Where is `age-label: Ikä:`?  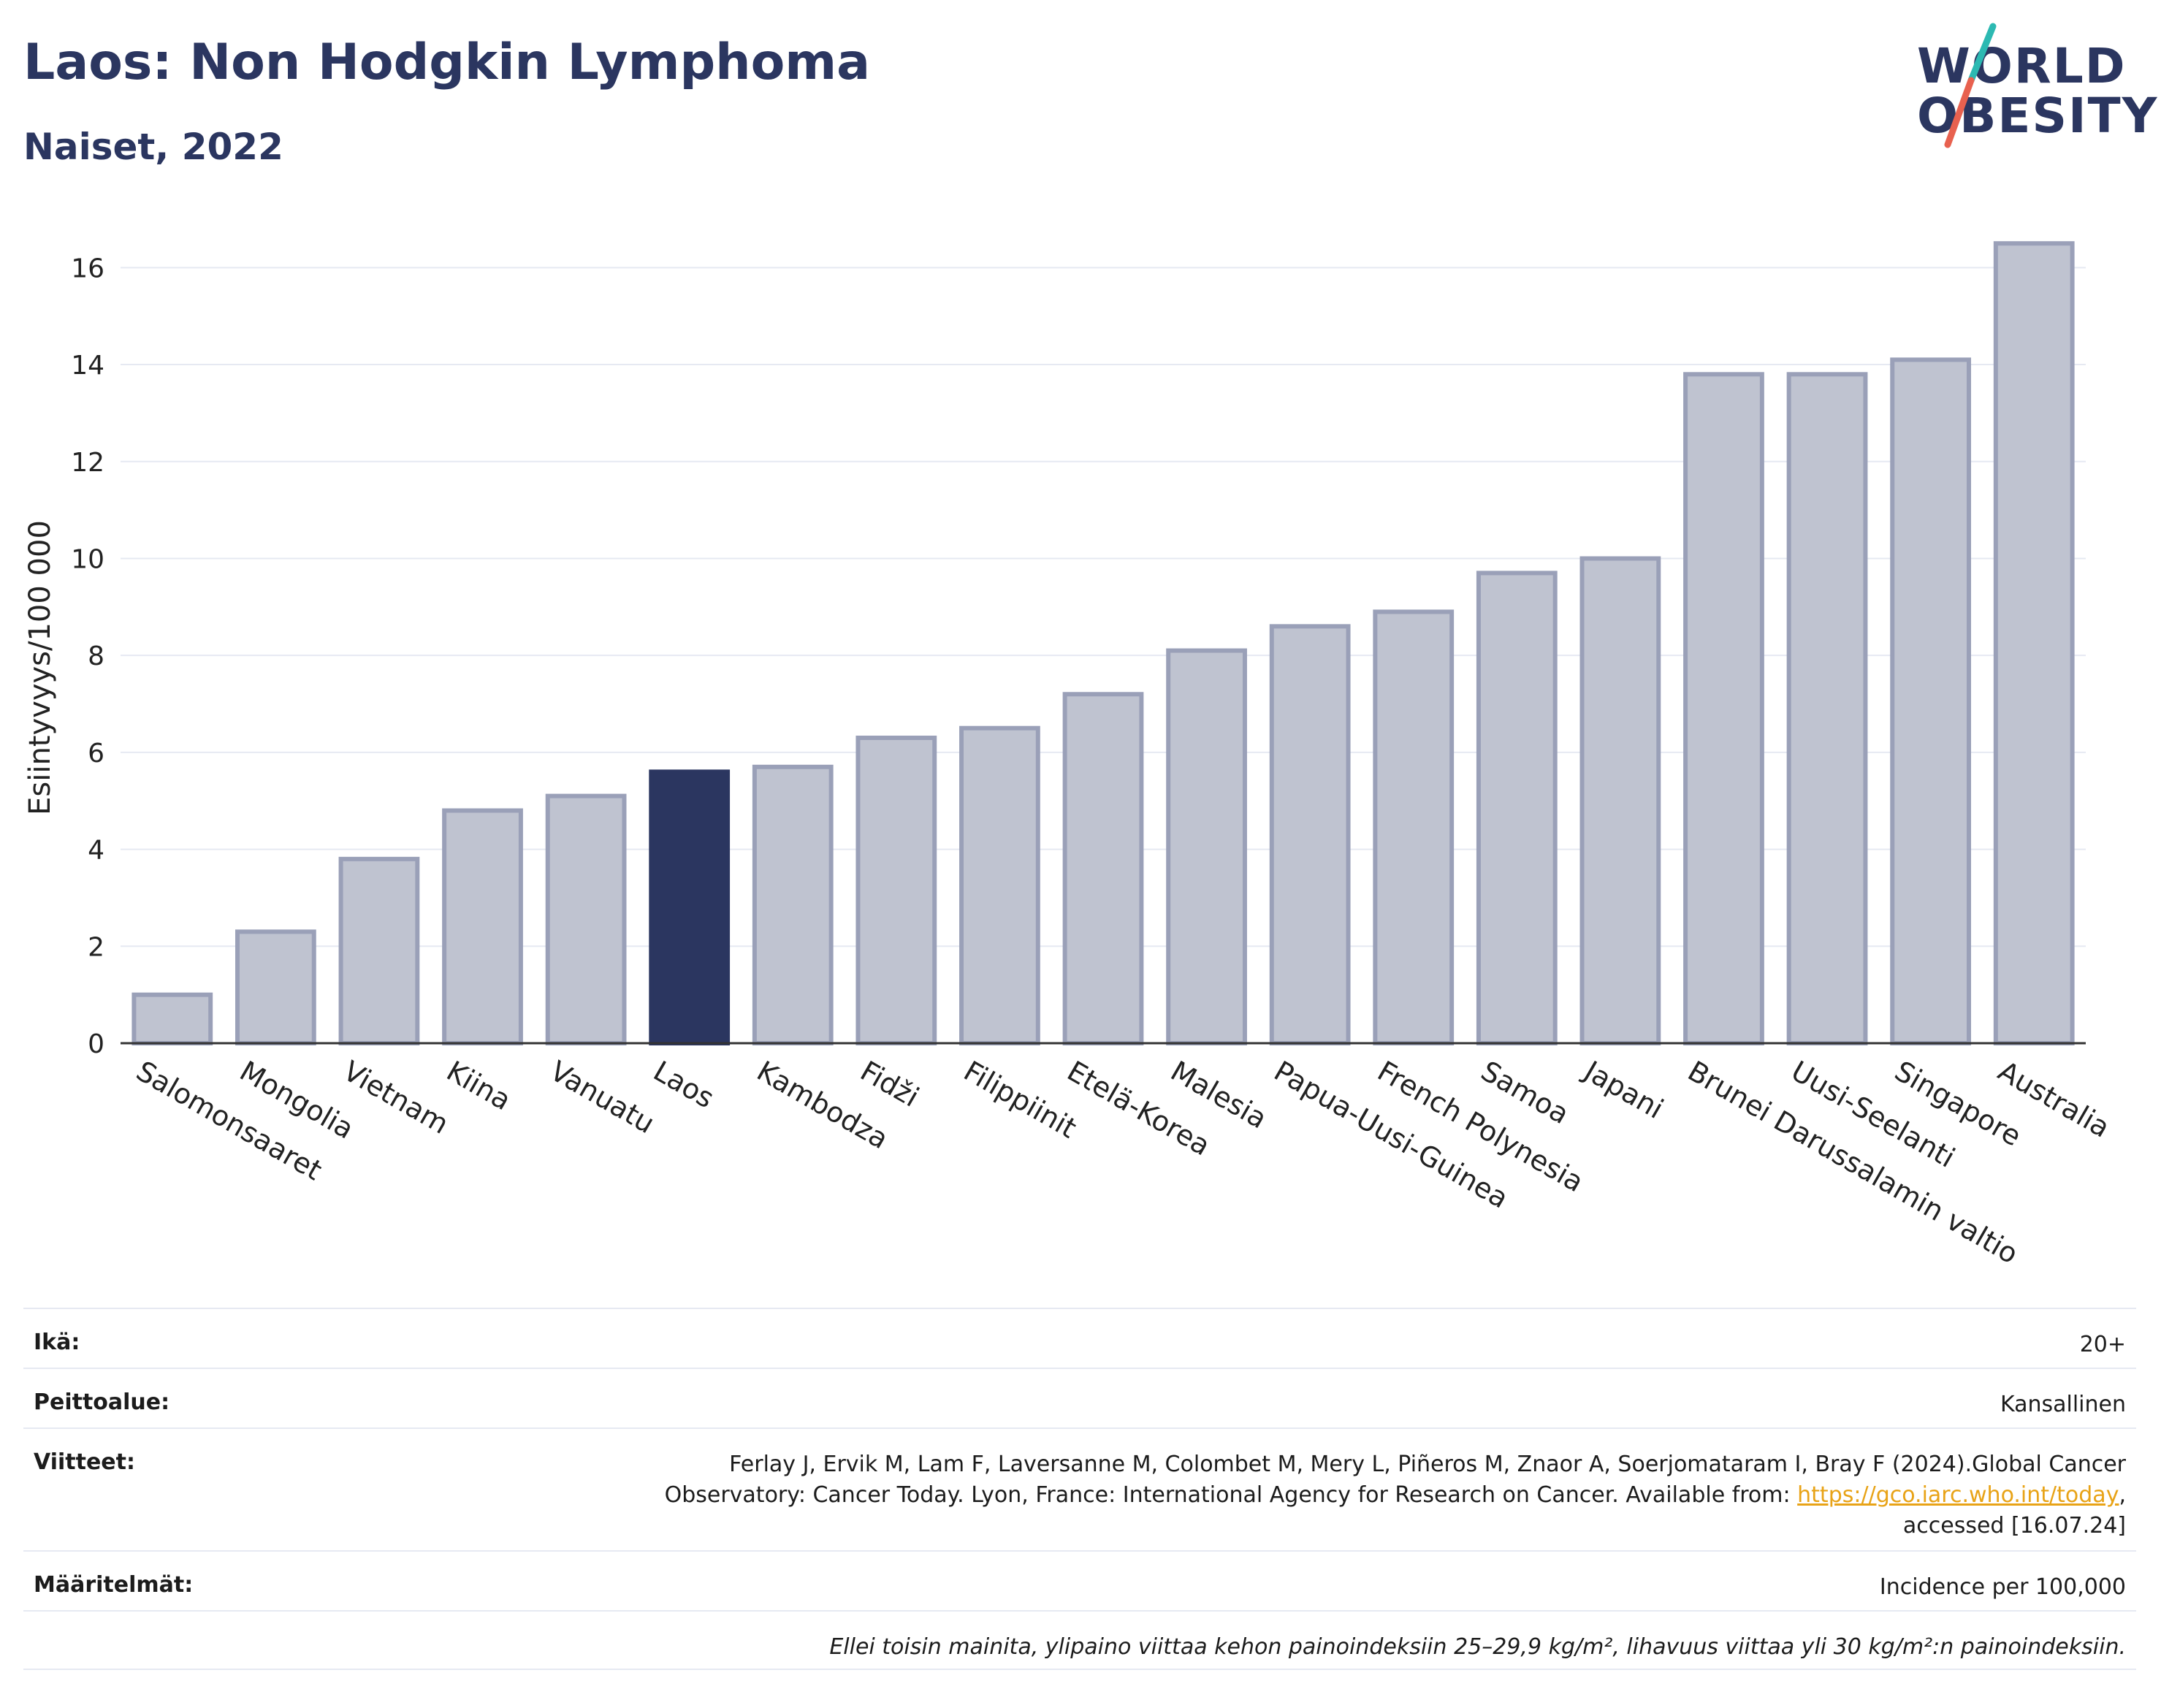 age-label: Ikä: is located at coordinates (57, 1342).